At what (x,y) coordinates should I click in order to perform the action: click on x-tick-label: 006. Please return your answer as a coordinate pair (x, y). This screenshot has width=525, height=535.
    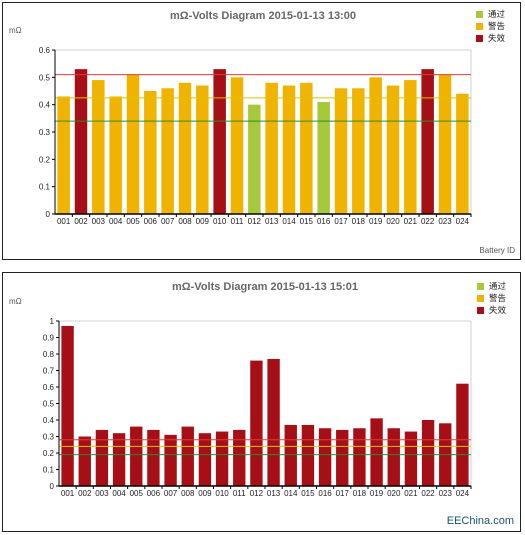
    Looking at the image, I should click on (151, 221).